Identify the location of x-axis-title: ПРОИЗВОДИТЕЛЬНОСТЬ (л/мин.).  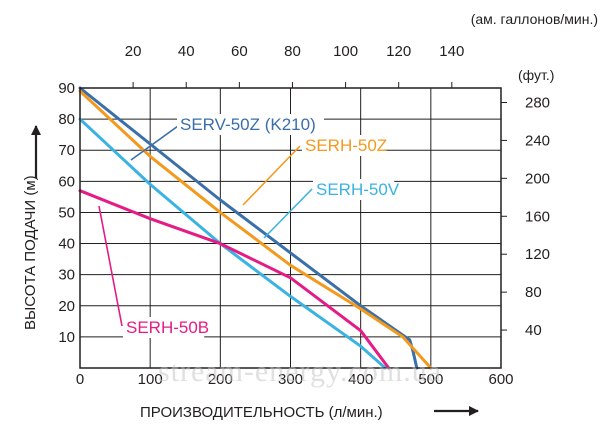
(261, 412).